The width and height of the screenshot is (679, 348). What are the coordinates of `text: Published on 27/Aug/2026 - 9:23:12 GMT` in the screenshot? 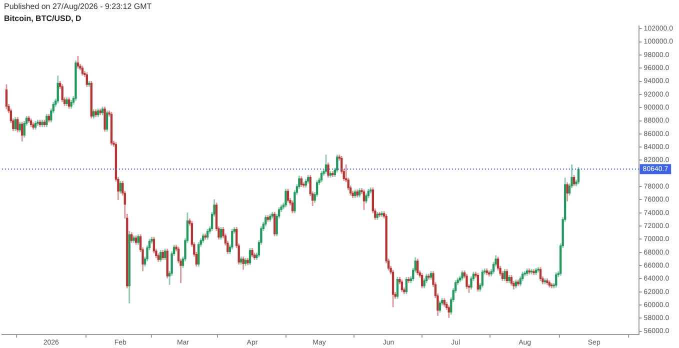 It's located at (78, 6).